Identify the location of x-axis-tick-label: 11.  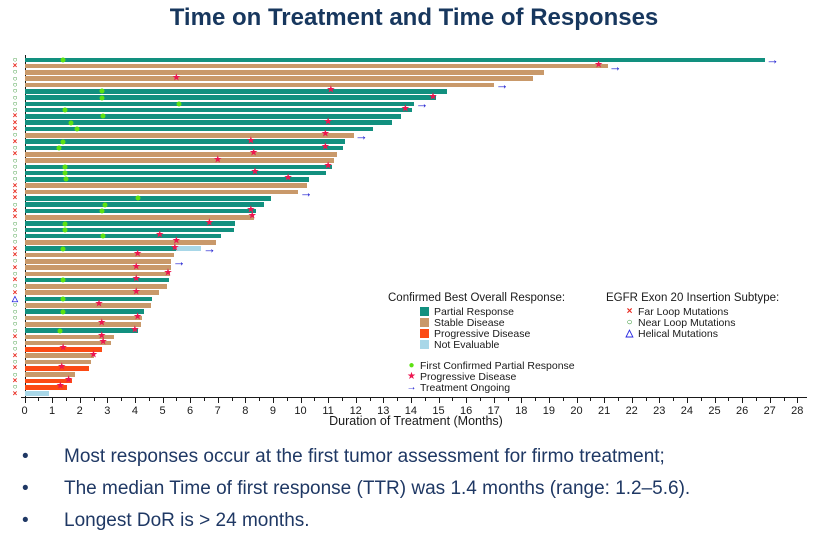
(328, 411).